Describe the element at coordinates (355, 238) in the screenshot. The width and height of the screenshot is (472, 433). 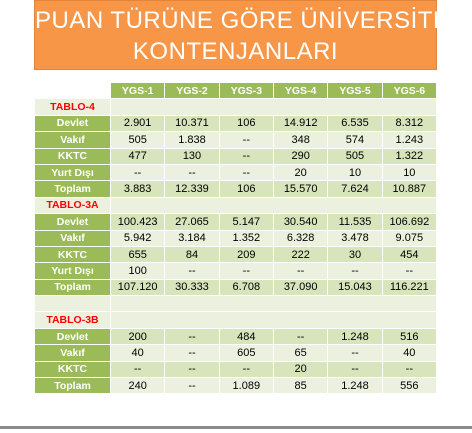
I see `cell: 3.478` at that location.